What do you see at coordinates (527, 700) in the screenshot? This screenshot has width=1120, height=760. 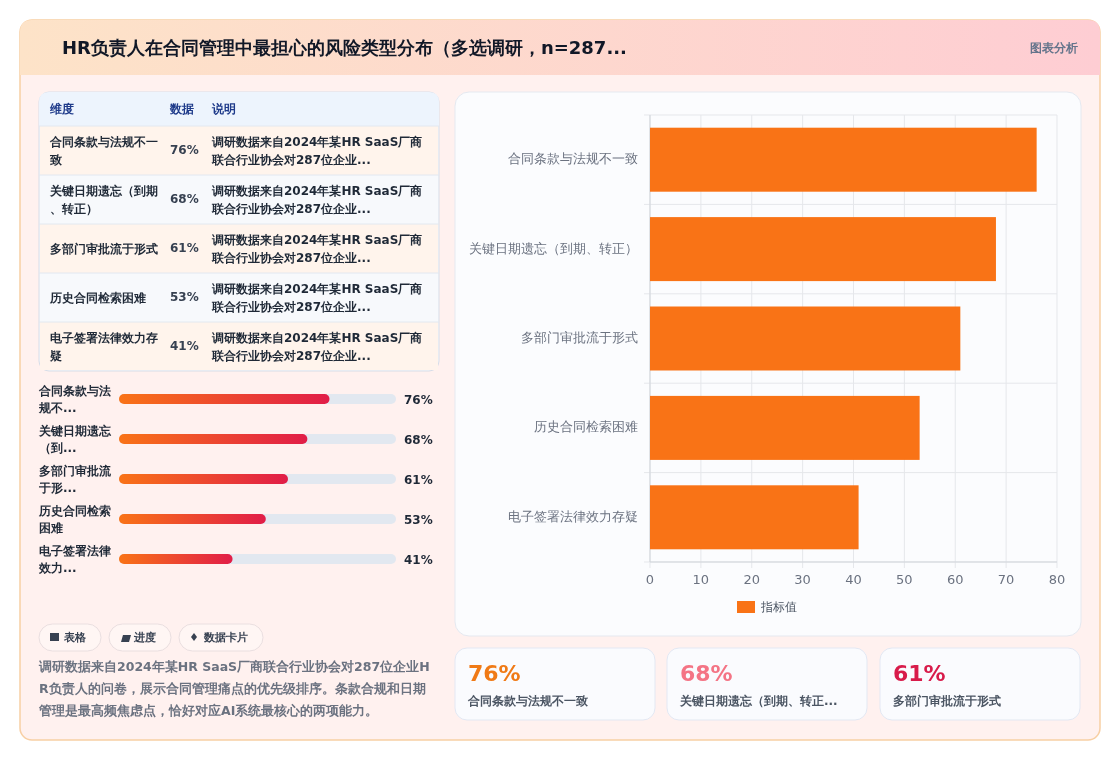 I see `text: 合同条款与法规不一致` at bounding box center [527, 700].